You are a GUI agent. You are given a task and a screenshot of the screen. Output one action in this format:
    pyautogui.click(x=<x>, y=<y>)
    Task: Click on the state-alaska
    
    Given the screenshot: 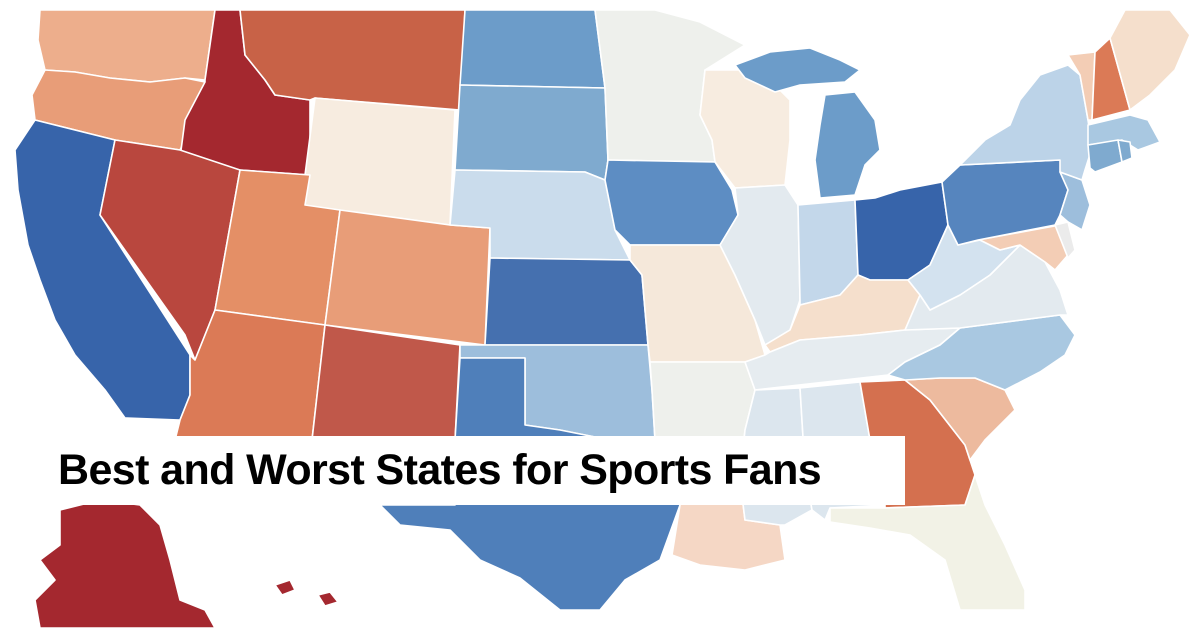 What is the action you would take?
    pyautogui.click(x=125, y=563)
    